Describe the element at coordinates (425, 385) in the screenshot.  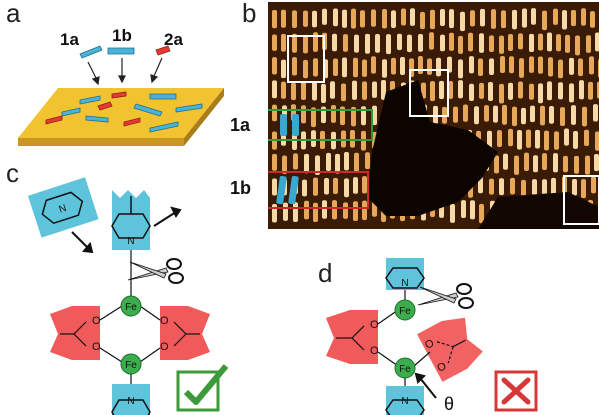
I see `theta-arrow` at that location.